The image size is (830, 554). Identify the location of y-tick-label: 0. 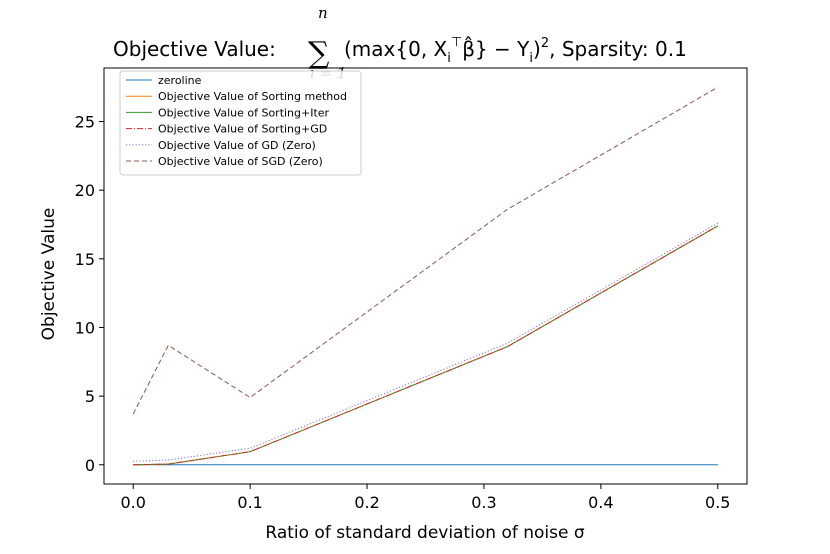
(90, 465).